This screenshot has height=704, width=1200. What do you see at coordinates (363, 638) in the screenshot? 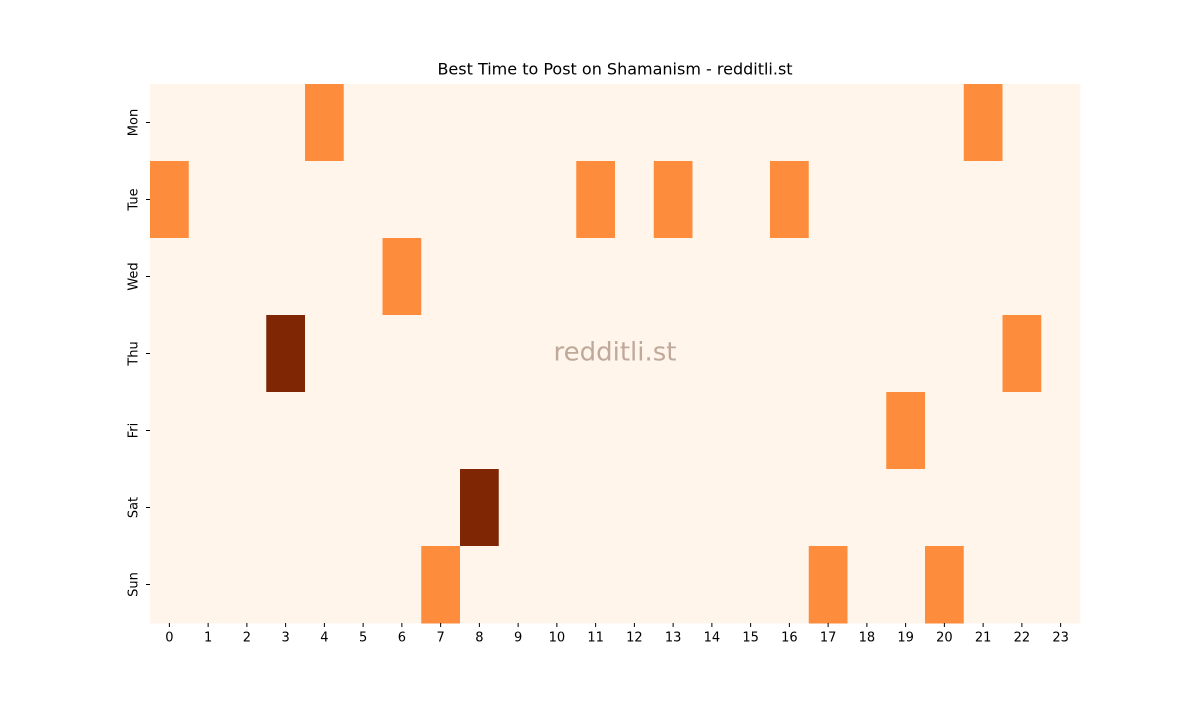
I see `x-tick-label: 5` at bounding box center [363, 638].